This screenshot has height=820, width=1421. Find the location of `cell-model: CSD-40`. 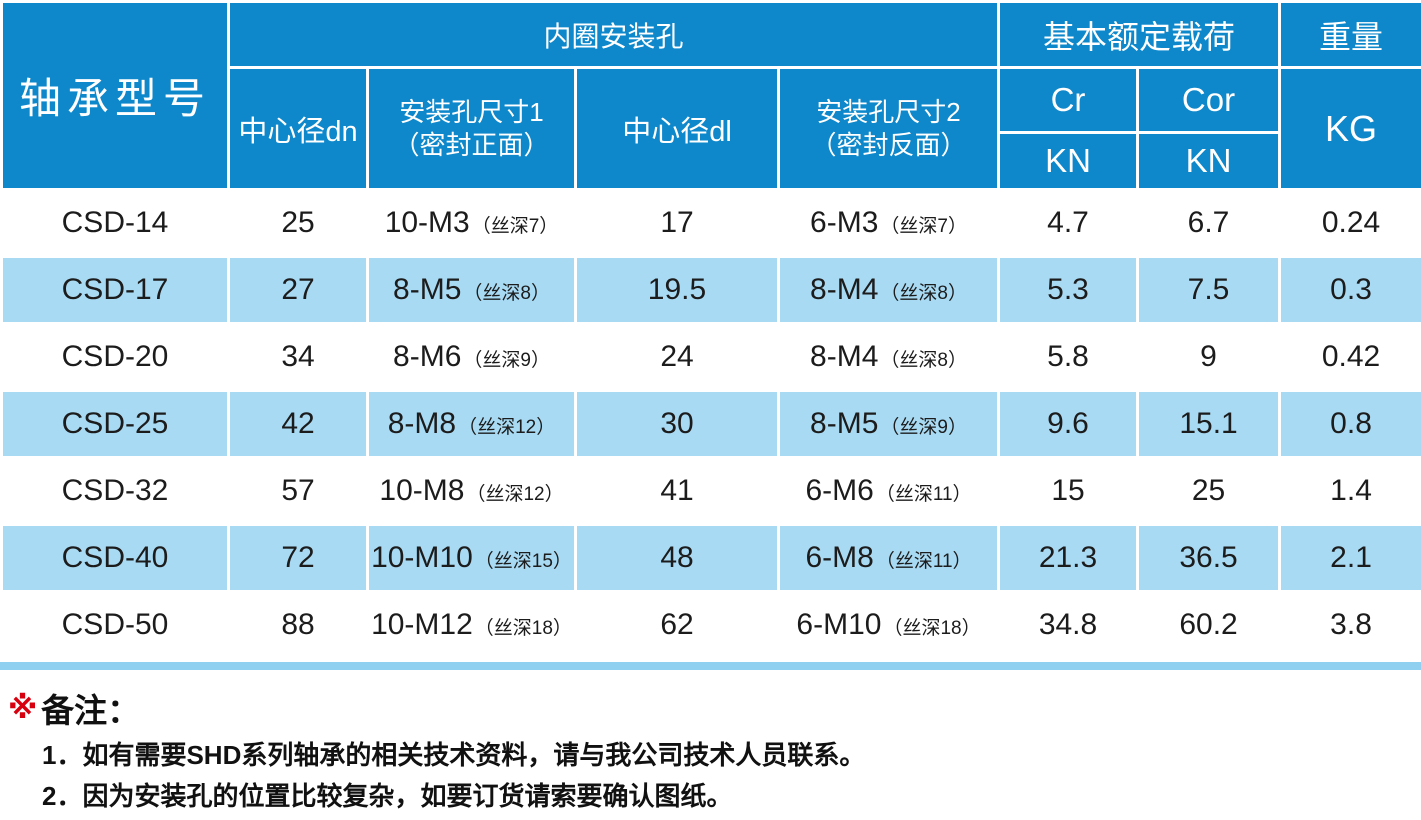

cell-model: CSD-40 is located at coordinates (115, 558).